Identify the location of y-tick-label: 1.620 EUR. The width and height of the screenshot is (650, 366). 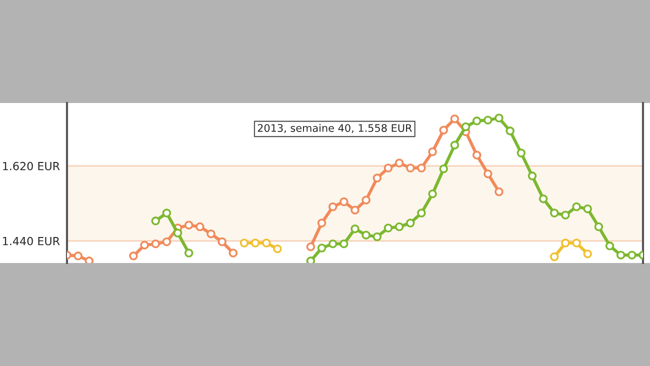
(31, 166).